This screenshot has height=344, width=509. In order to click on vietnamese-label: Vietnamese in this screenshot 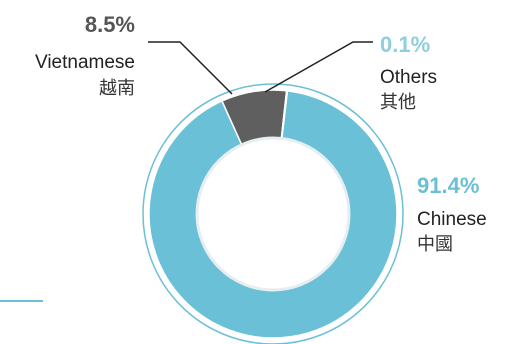, I will do `click(85, 62)`.